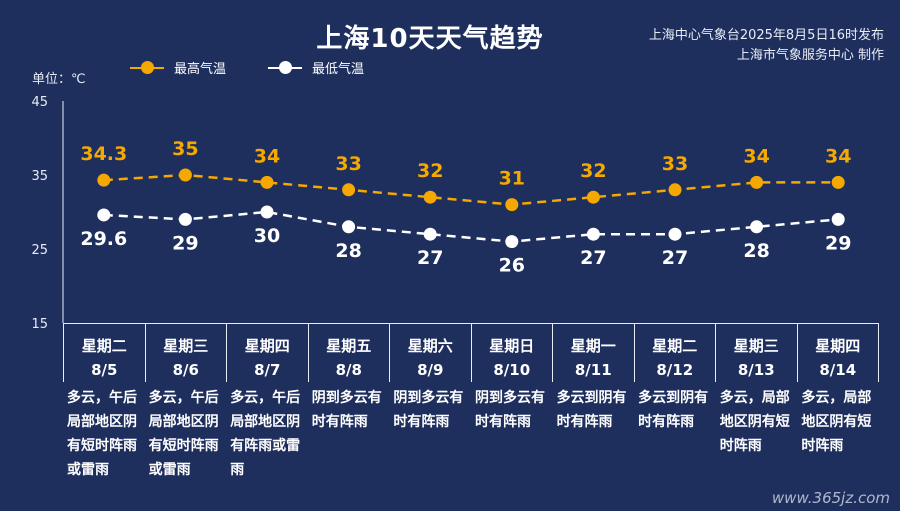 Image resolution: width=900 pixels, height=511 pixels. Describe the element at coordinates (39, 250) in the screenshot. I see `y-tick-label: 25` at that location.